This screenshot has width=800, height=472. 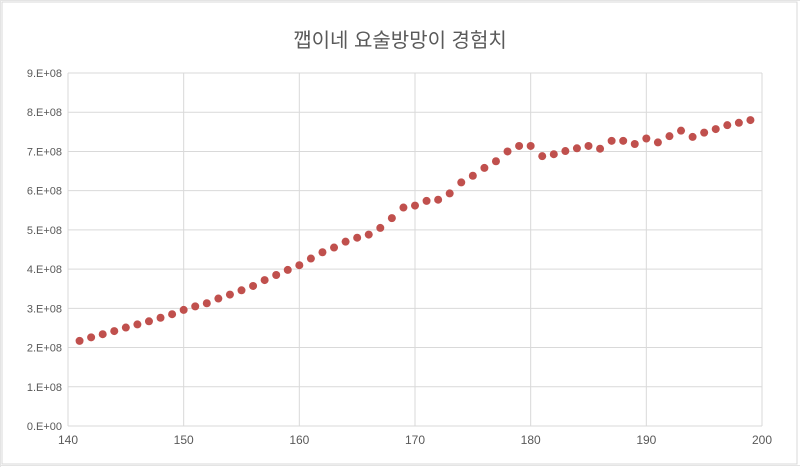 What do you see at coordinates (44, 388) in the screenshot?
I see `y-tick-label: 1.E+08` at bounding box center [44, 388].